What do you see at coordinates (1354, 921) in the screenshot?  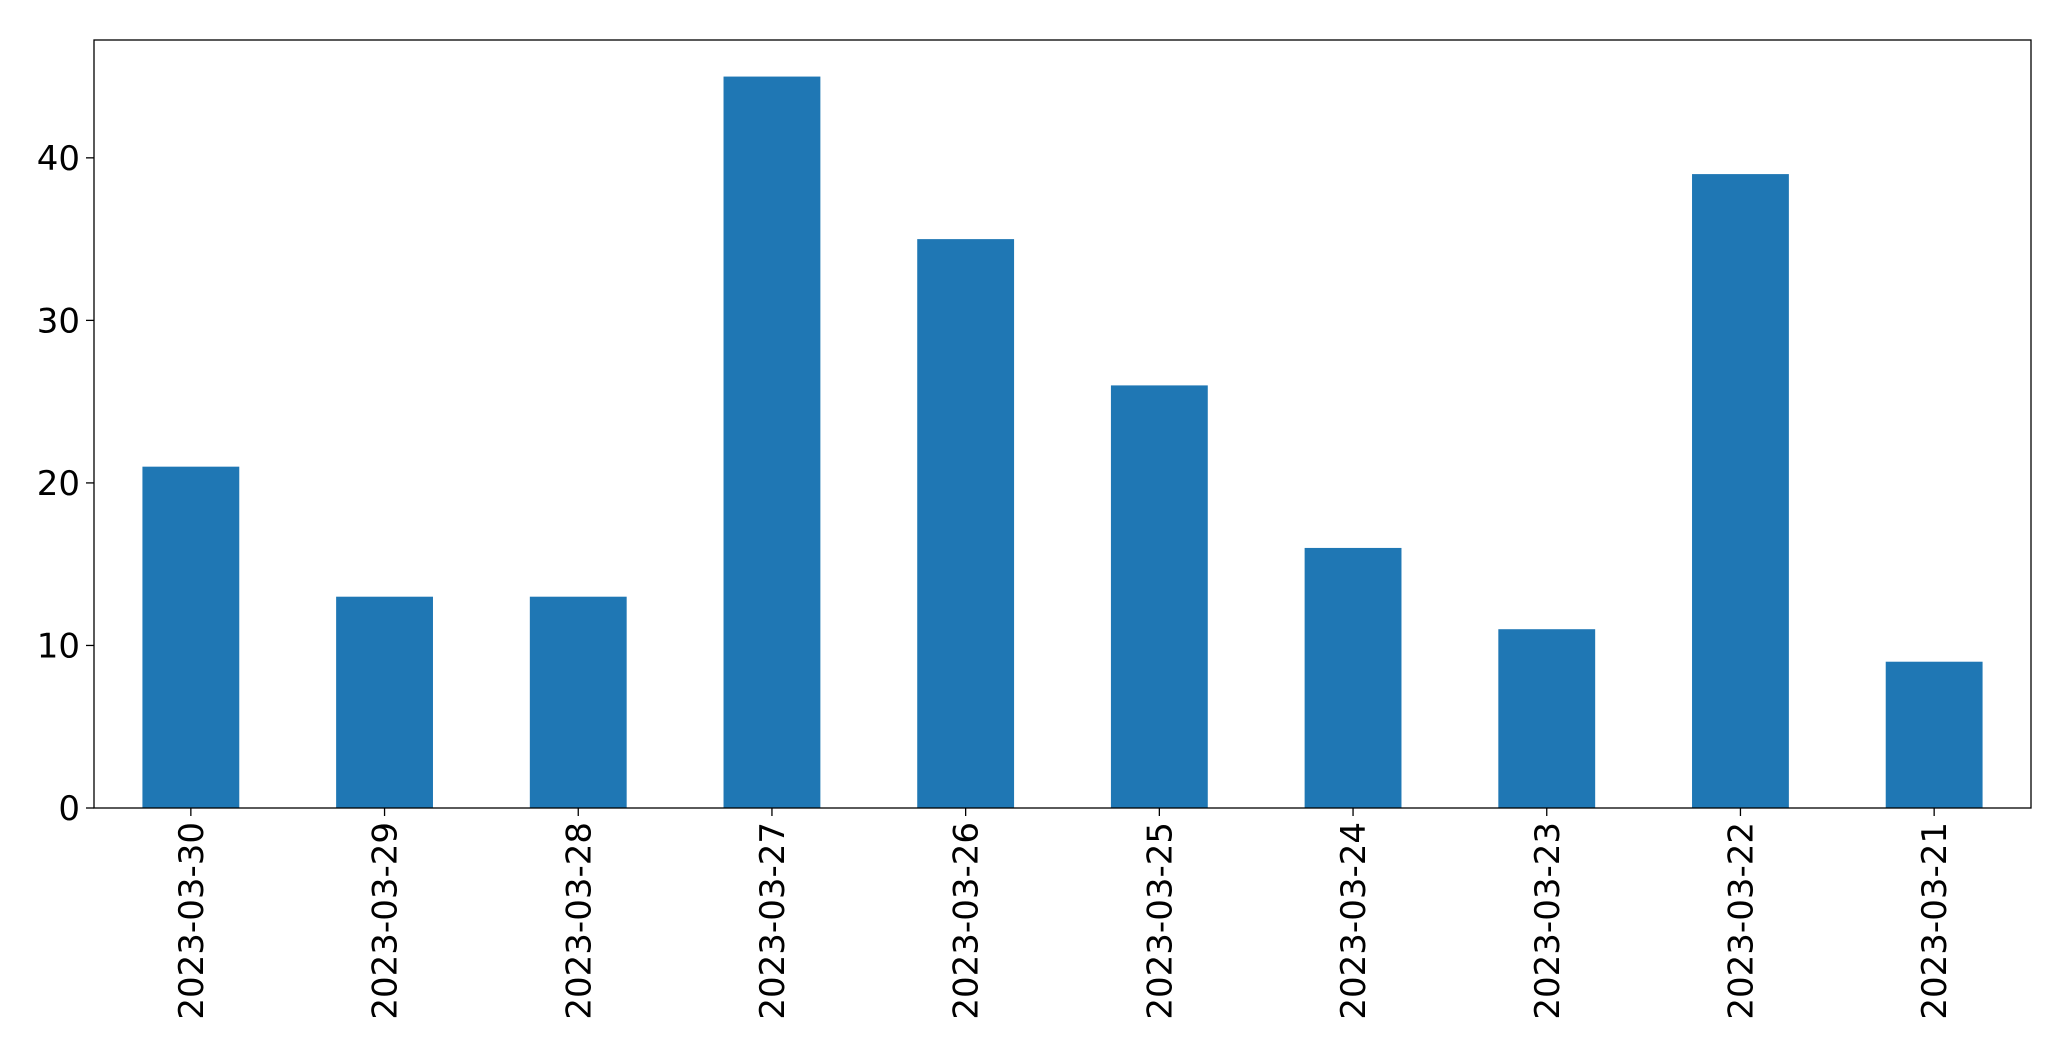 I see `x-tick-label: 2023-03-24` at bounding box center [1354, 921].